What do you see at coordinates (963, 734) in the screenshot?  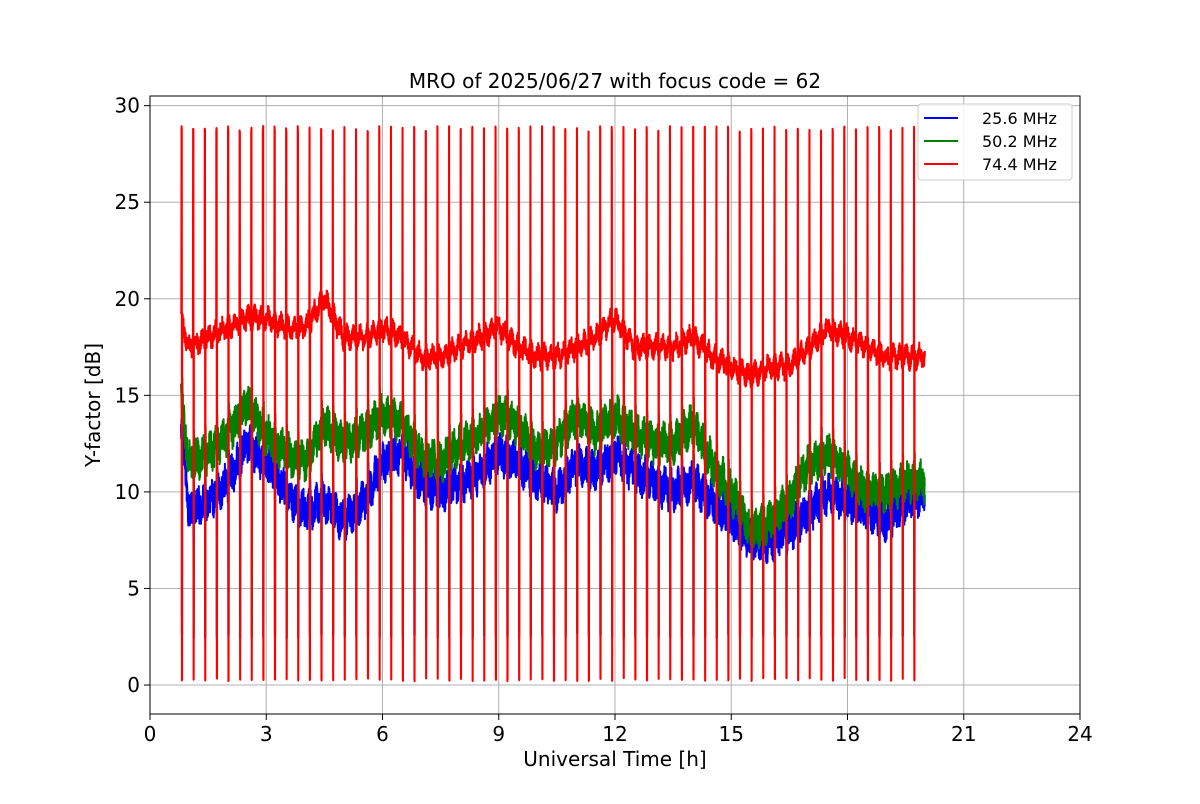 I see `x-tick-label: 21` at bounding box center [963, 734].